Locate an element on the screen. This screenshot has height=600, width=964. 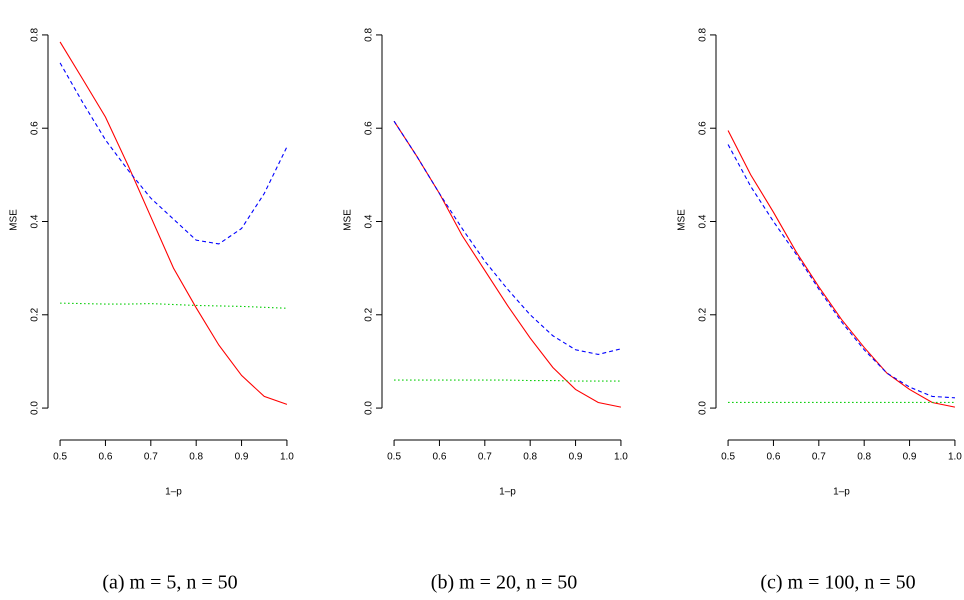
caption: (c) m = 100, n = 50 is located at coordinates (837, 583).